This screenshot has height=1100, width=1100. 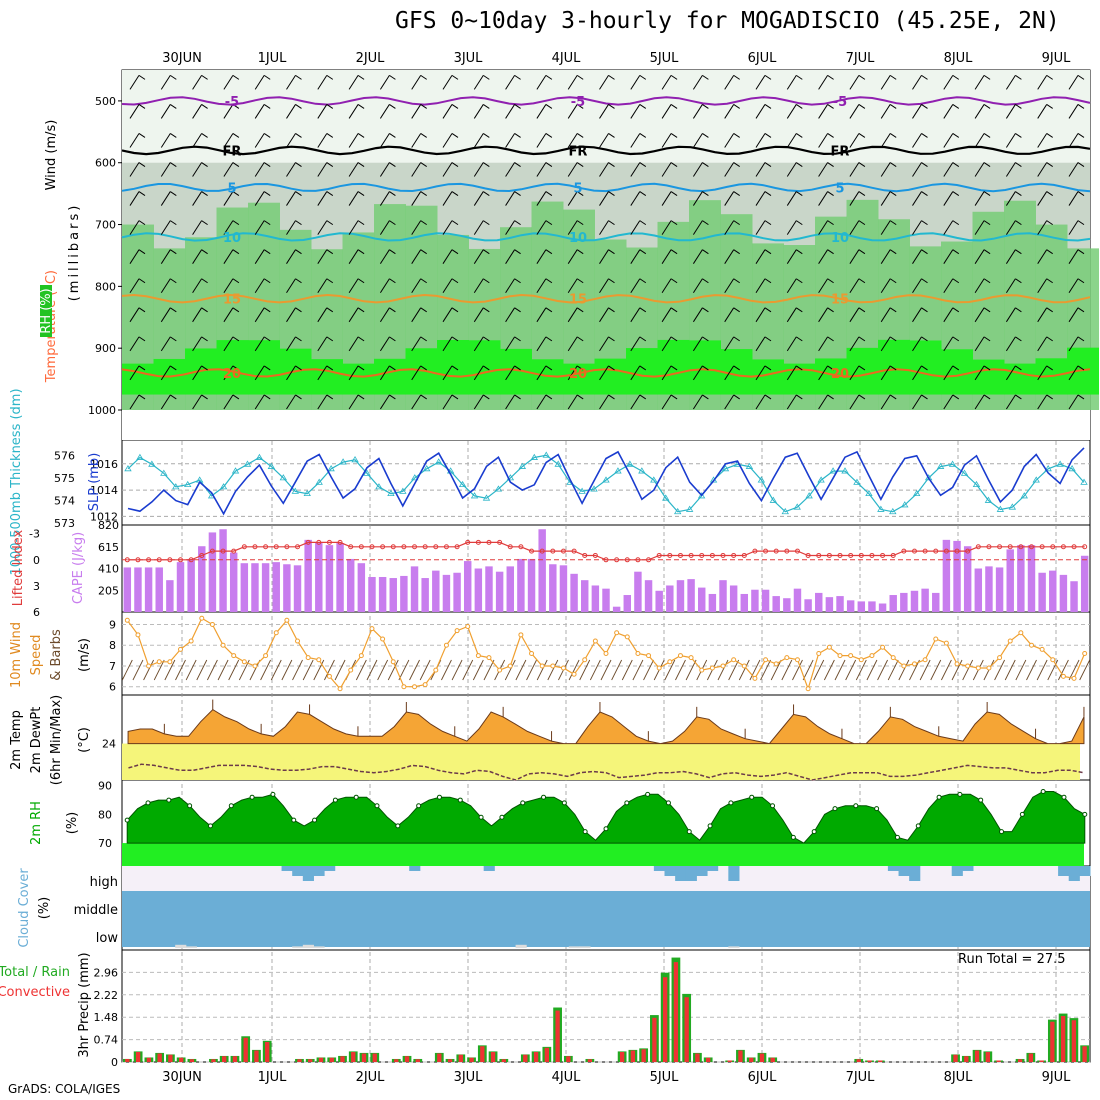 What do you see at coordinates (112, 645) in the screenshot?
I see `wind10-tick-label: 8` at bounding box center [112, 645].